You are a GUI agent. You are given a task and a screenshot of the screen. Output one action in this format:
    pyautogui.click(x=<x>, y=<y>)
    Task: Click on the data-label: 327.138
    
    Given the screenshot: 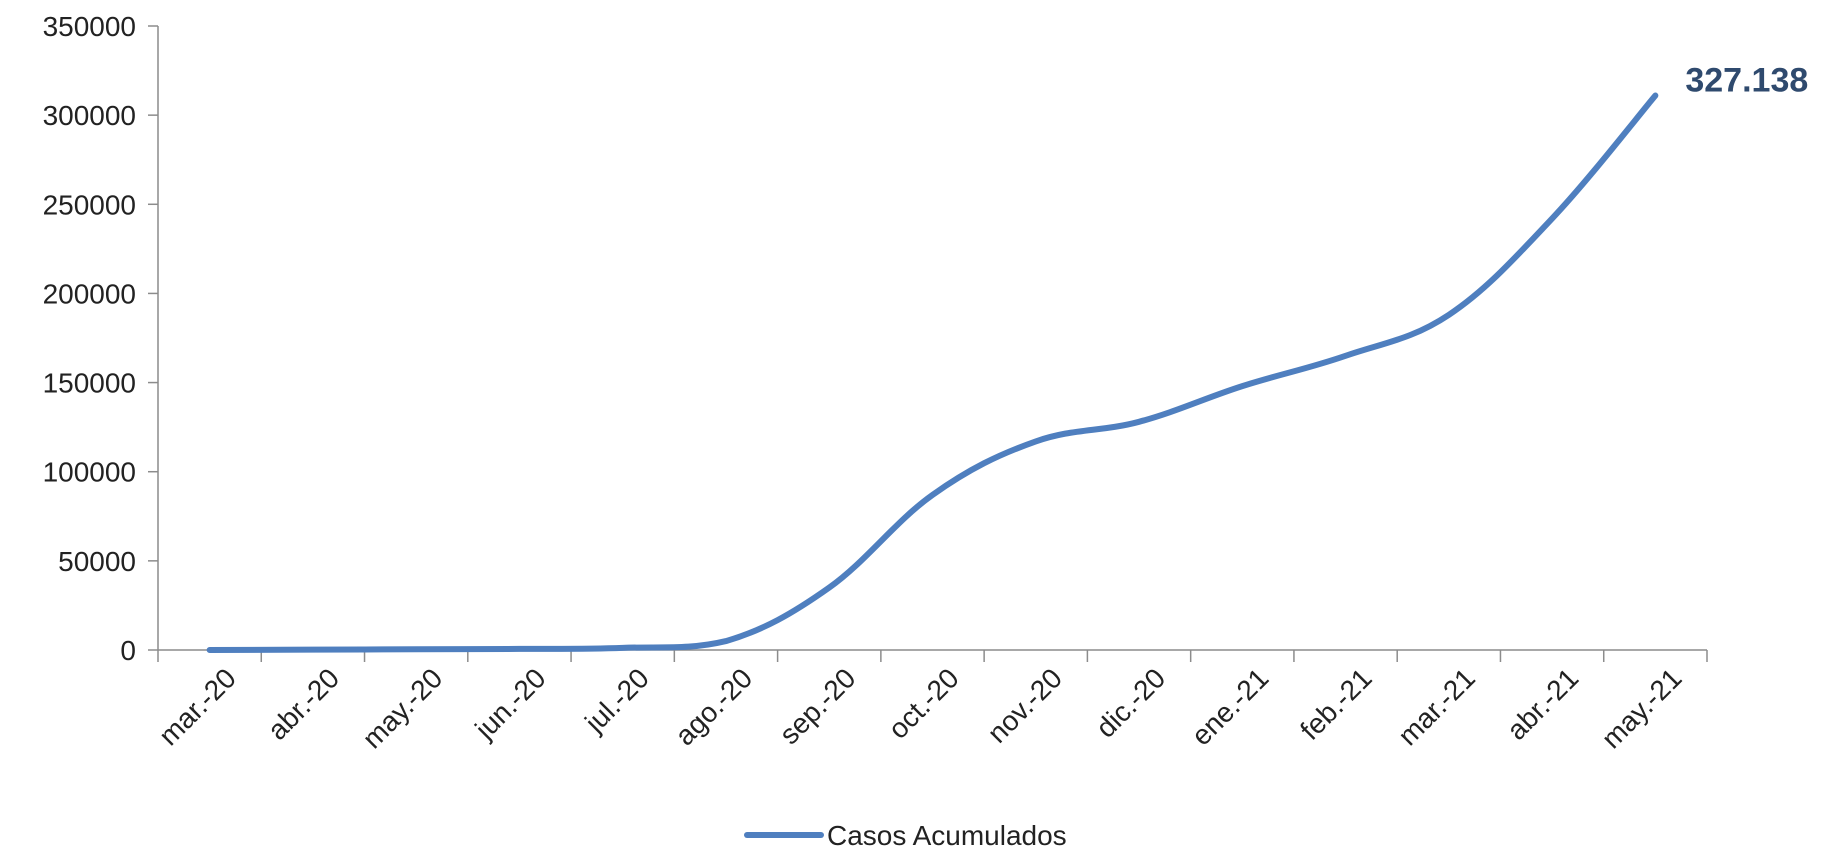 What is the action you would take?
    pyautogui.click(x=1746, y=81)
    